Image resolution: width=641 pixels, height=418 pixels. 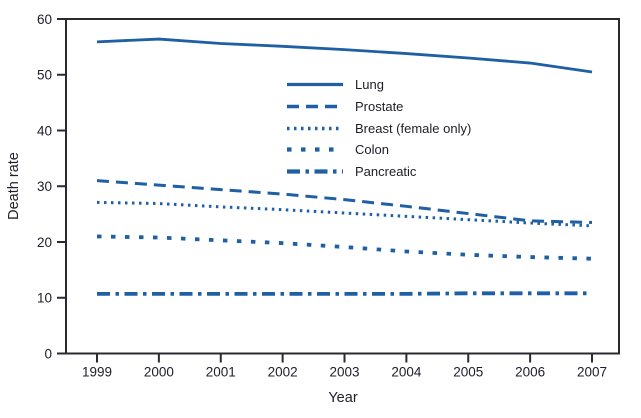 I want to click on y-tick-label: 50, so click(x=44, y=75).